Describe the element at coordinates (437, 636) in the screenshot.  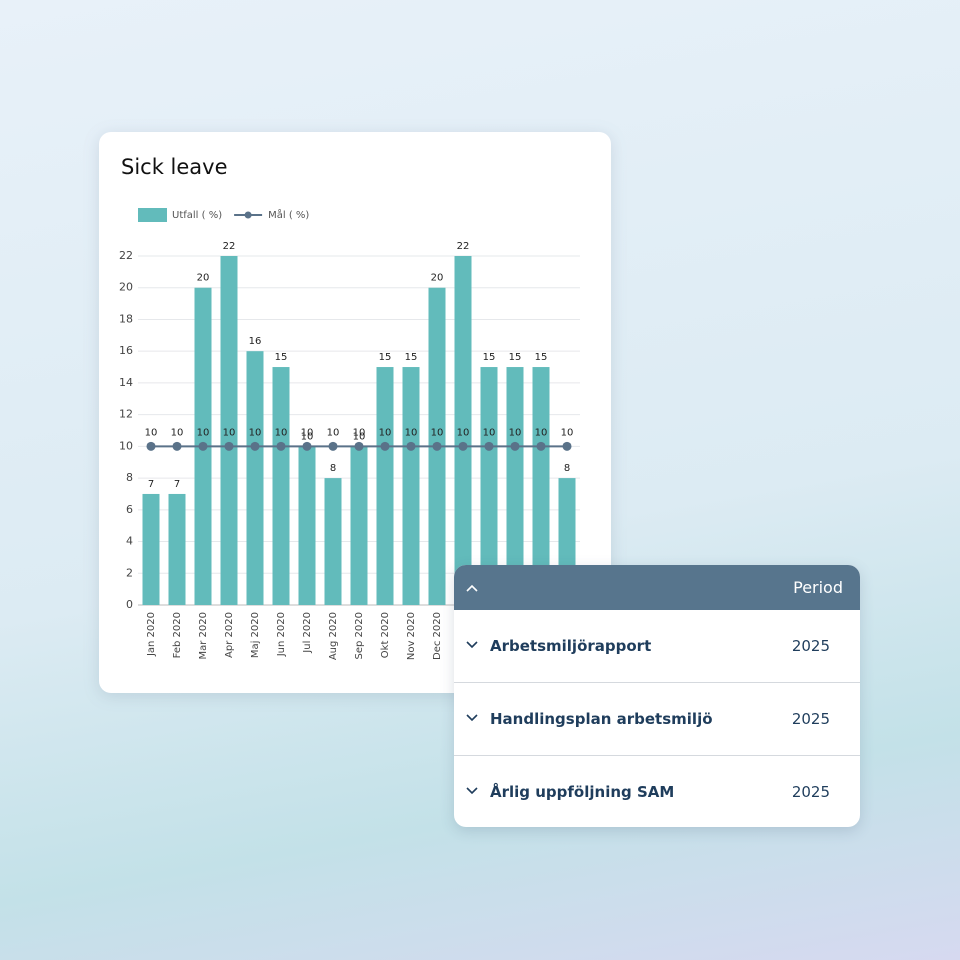
I see `x-tick-label: Dec 2020` at that location.